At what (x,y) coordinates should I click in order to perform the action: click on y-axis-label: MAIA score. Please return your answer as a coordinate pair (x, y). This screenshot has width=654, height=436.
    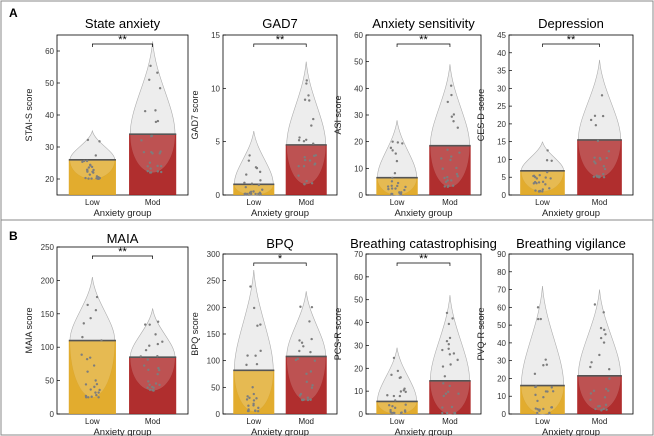
    Looking at the image, I should click on (29, 330).